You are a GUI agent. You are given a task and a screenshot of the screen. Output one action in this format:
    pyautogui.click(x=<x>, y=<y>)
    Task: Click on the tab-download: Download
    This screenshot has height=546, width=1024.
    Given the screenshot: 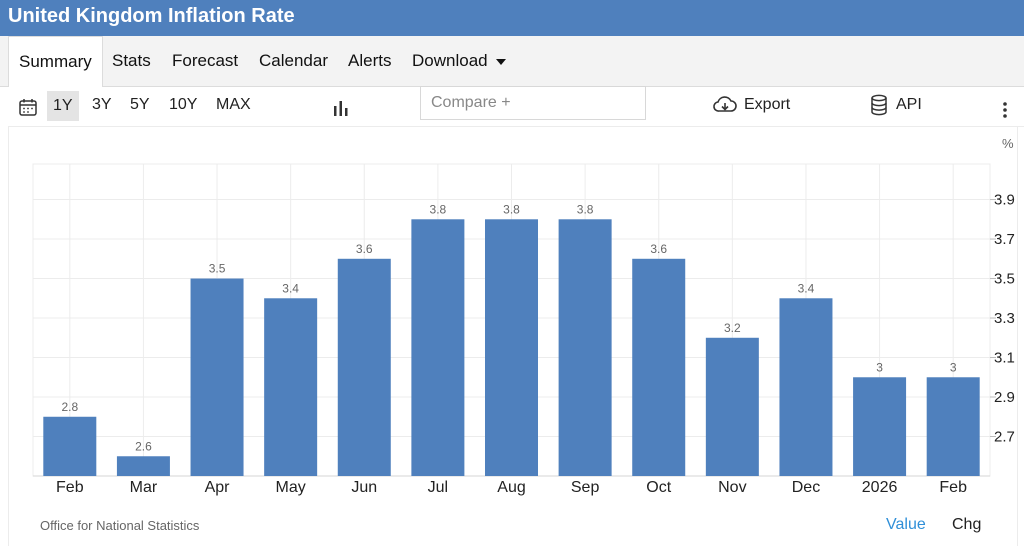 What is the action you would take?
    pyautogui.click(x=459, y=61)
    